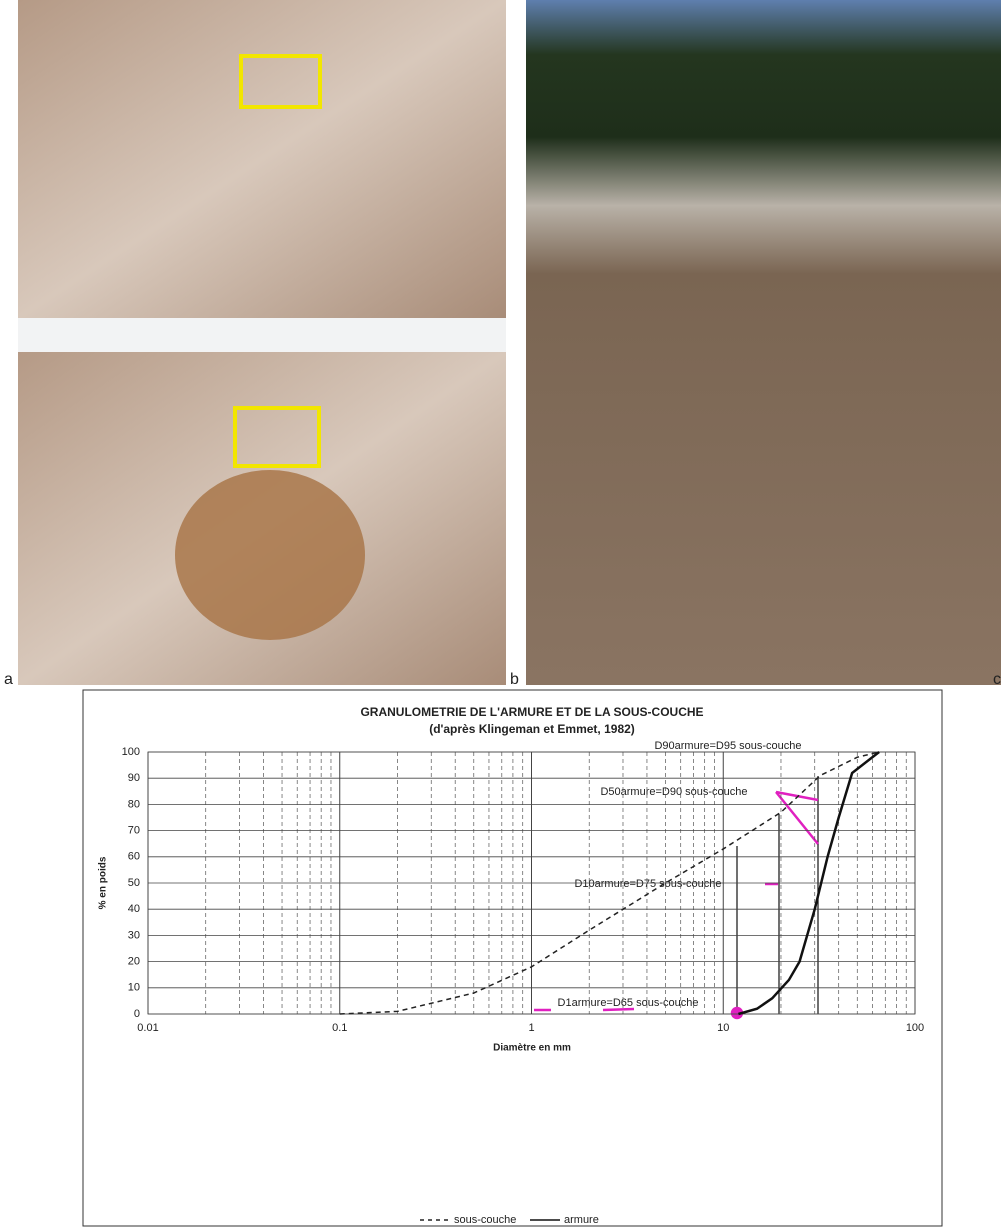 The height and width of the screenshot is (1232, 1001). Describe the element at coordinates (514, 679) in the screenshot. I see `panel-label: b` at that location.